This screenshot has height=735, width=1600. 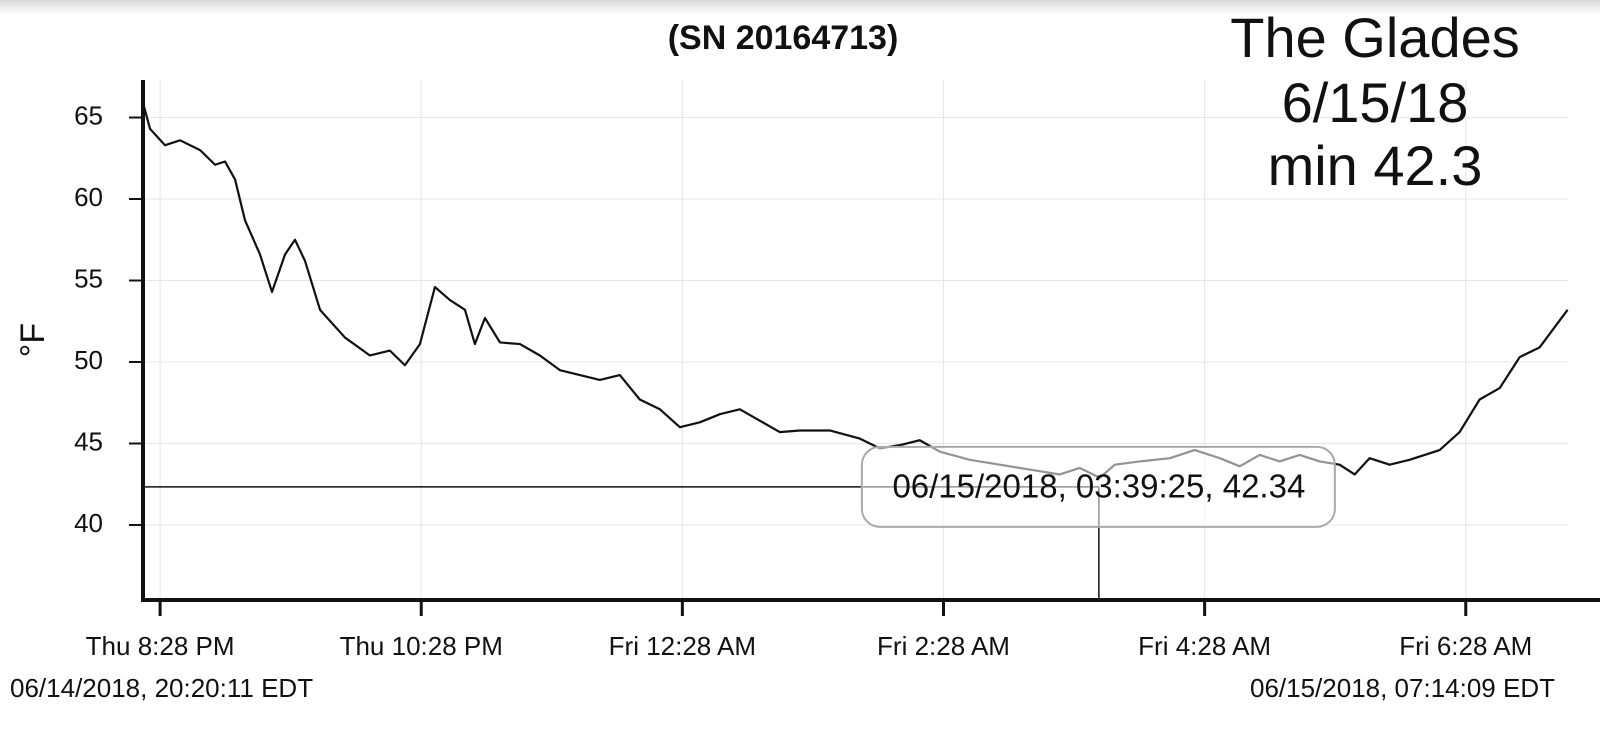 I want to click on top-shade, so click(x=800, y=7).